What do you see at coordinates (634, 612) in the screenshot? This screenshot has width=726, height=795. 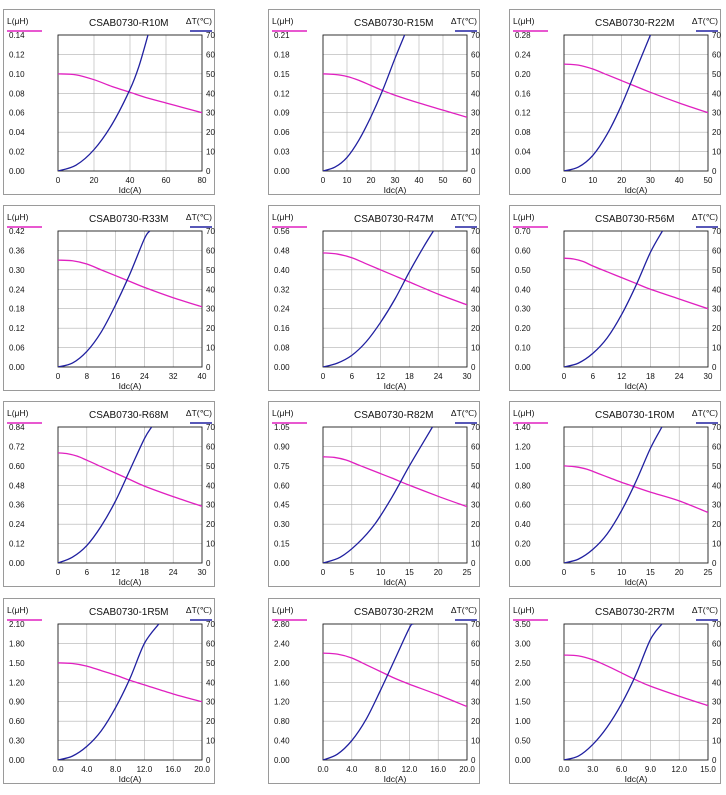 I see `chart-title: CSAB0730-2R7M` at bounding box center [634, 612].